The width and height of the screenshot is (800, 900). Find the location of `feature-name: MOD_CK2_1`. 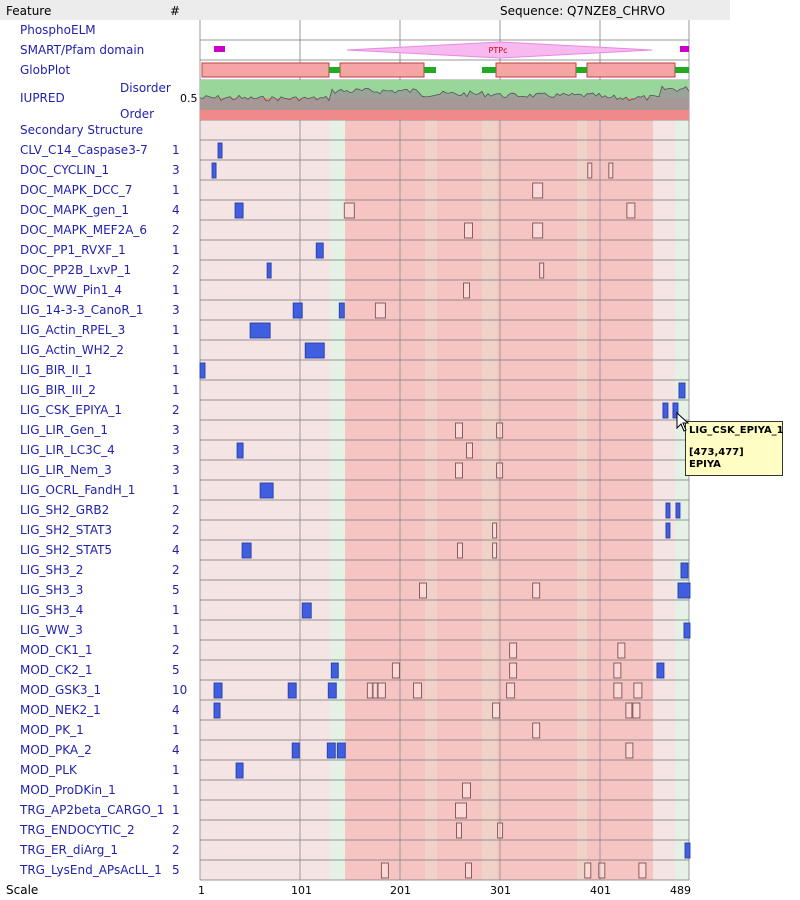

feature-name: MOD_CK2_1 is located at coordinates (56, 670).